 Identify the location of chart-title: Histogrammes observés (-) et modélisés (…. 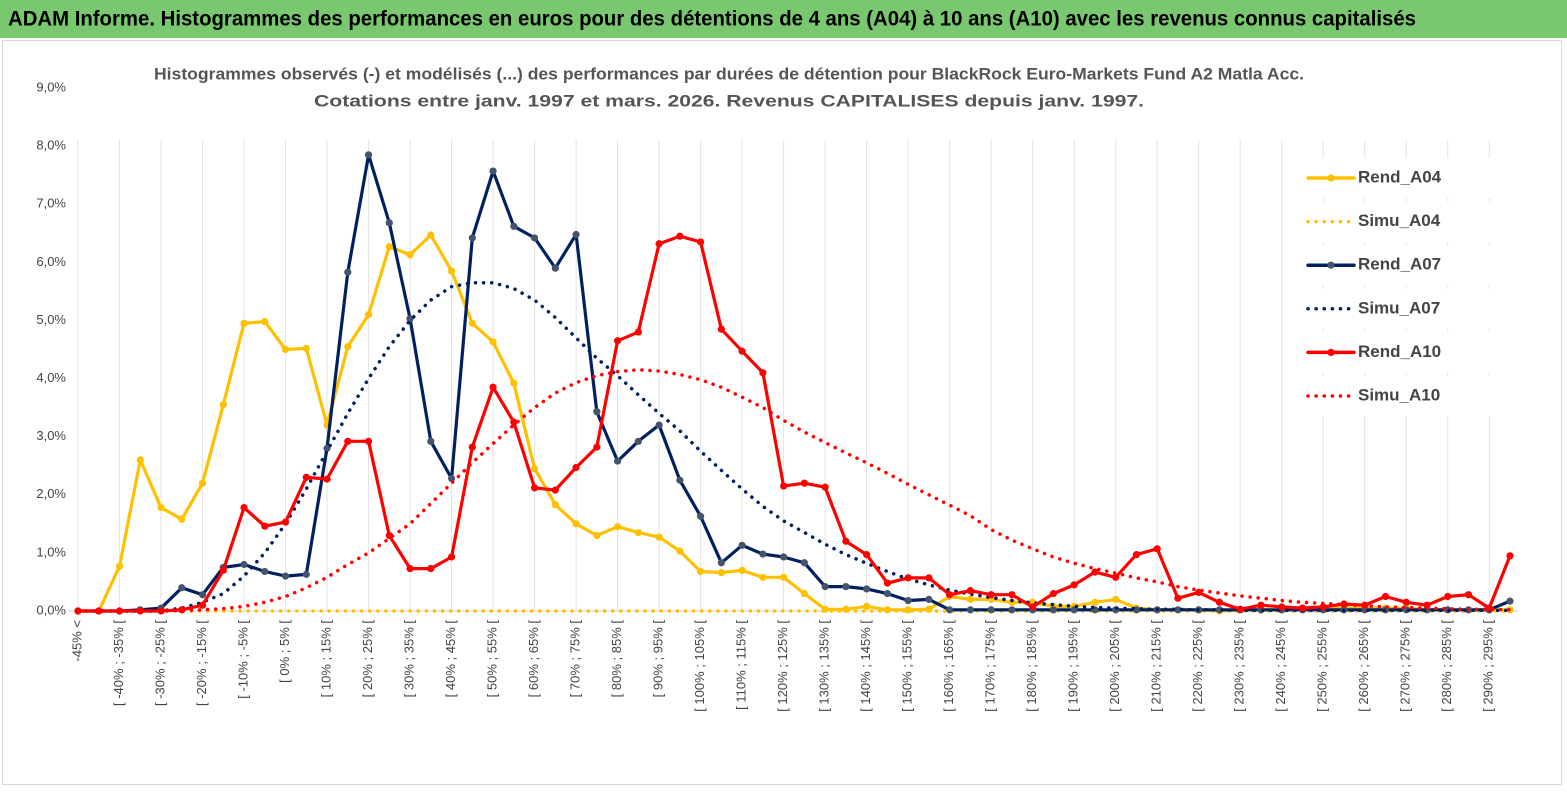
(729, 73).